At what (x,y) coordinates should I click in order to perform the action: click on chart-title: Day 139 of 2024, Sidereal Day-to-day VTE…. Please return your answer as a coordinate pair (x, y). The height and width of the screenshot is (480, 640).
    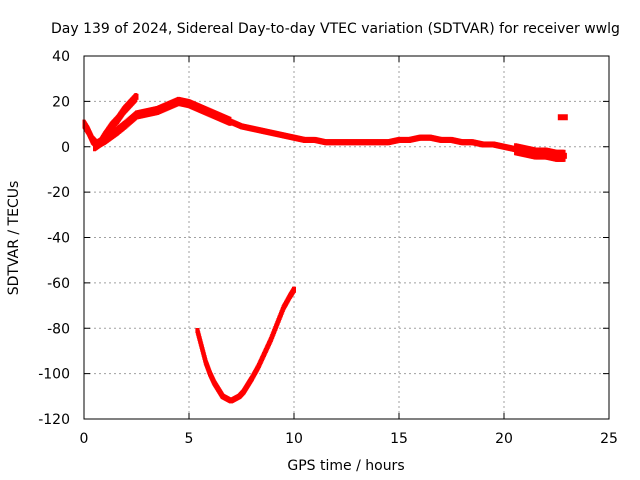
    Looking at the image, I should click on (335, 29).